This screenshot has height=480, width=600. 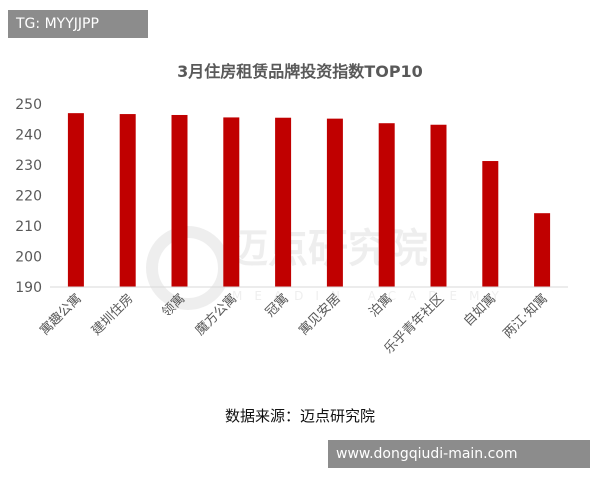 I want to click on x-tick-label: 寓趣公寓, so click(x=61, y=315).